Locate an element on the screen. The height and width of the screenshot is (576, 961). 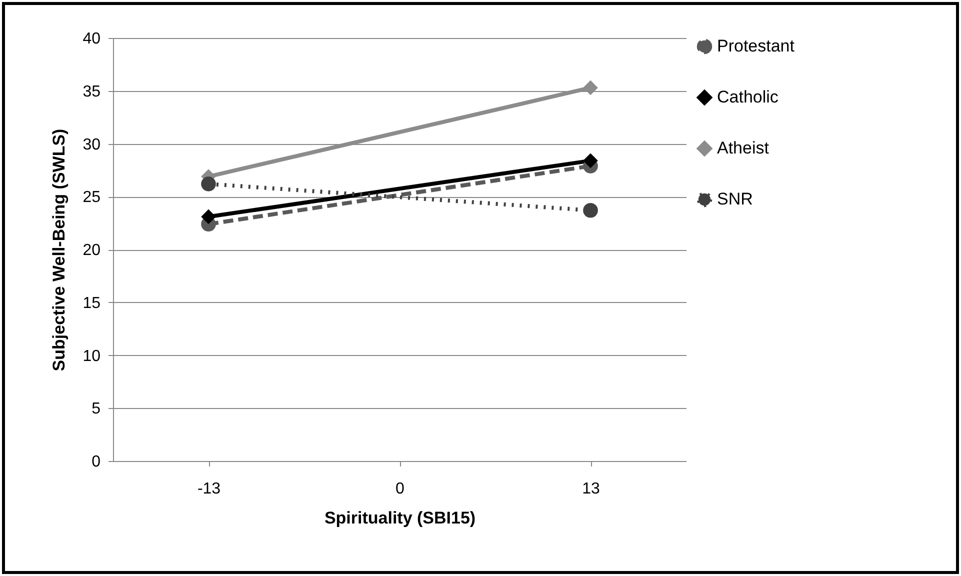
legend-label: Atheist is located at coordinates (743, 148).